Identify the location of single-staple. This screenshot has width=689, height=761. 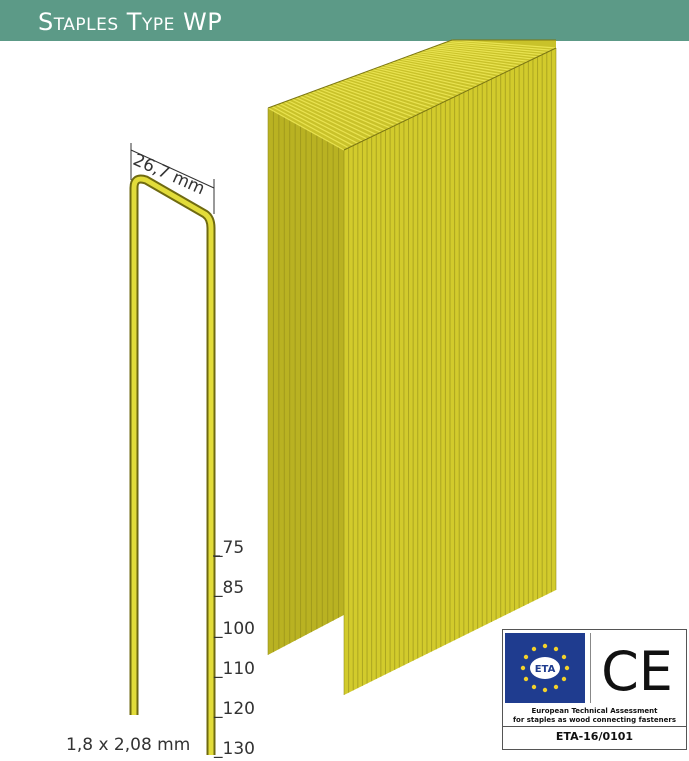
(172, 464).